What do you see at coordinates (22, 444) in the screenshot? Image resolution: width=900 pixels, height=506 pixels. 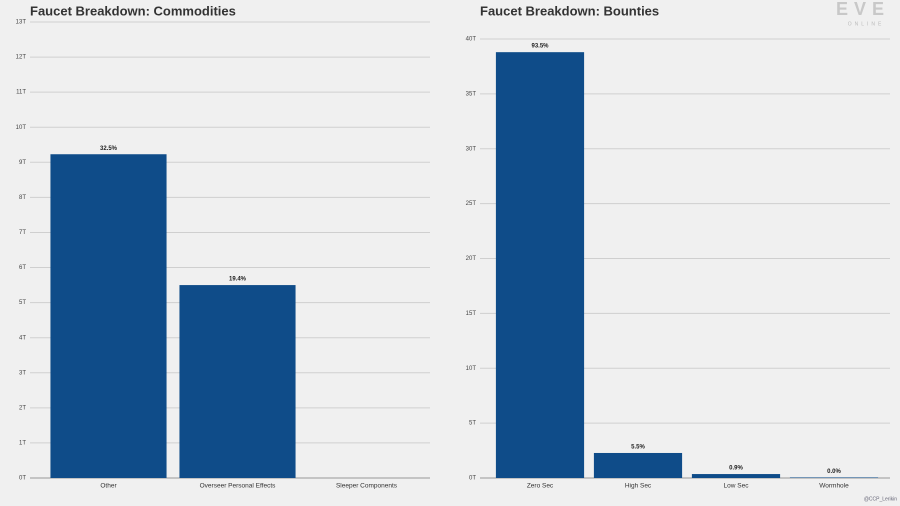 I see `y-tick-label: 1T` at bounding box center [22, 444].